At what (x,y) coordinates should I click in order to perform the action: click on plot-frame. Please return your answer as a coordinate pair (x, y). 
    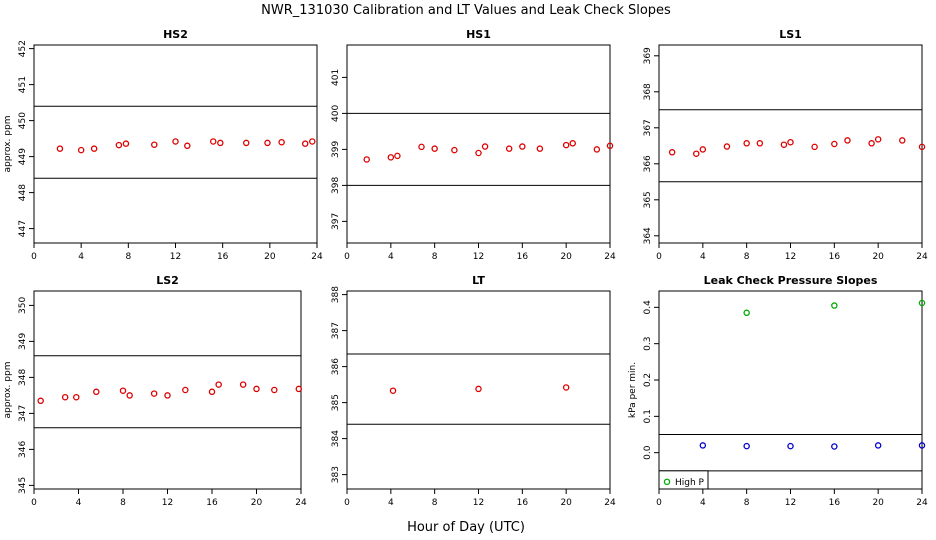
    Looking at the image, I should click on (790, 144).